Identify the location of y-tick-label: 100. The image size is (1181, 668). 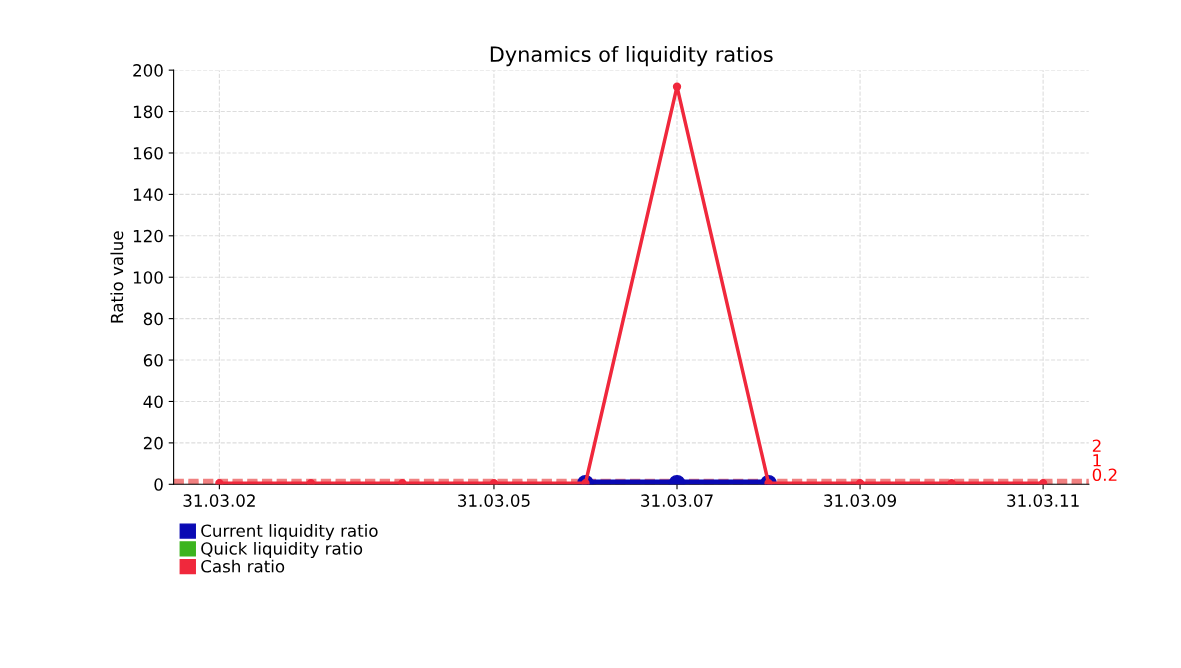
(148, 277).